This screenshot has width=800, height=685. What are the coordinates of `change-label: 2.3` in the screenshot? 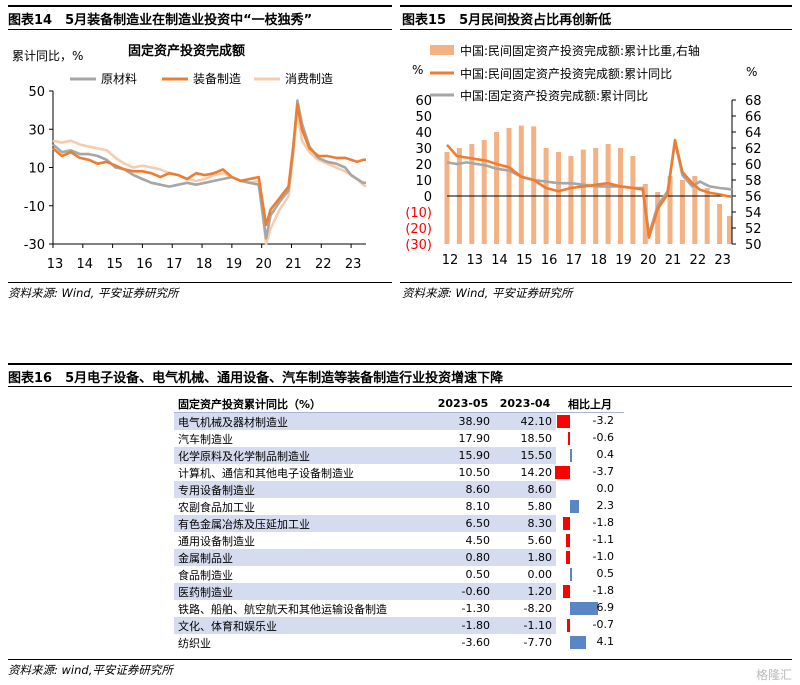 It's located at (605, 505).